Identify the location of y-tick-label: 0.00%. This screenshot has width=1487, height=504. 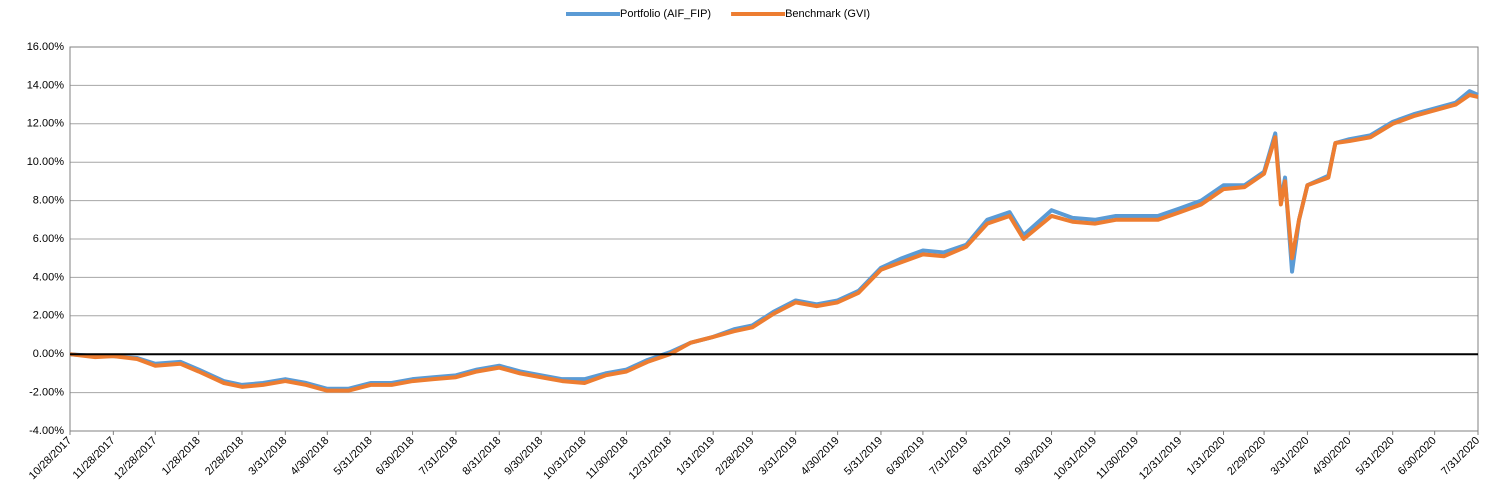
(48, 354).